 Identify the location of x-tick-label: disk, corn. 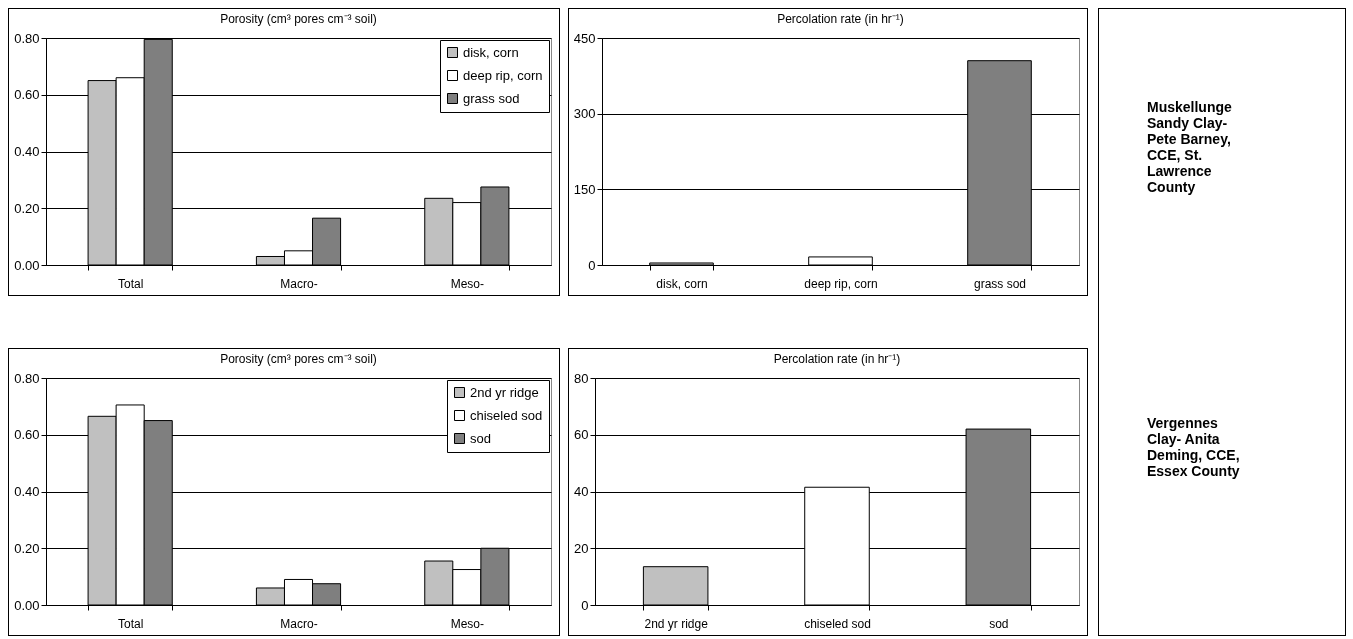
(682, 283).